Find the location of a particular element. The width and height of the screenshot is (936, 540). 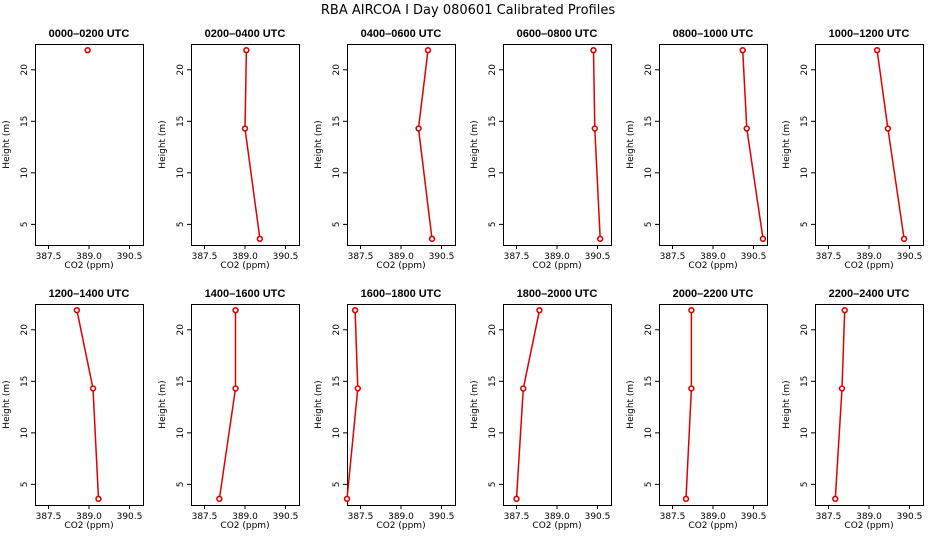

panel-title: 0000–0200 UTC is located at coordinates (89, 34).